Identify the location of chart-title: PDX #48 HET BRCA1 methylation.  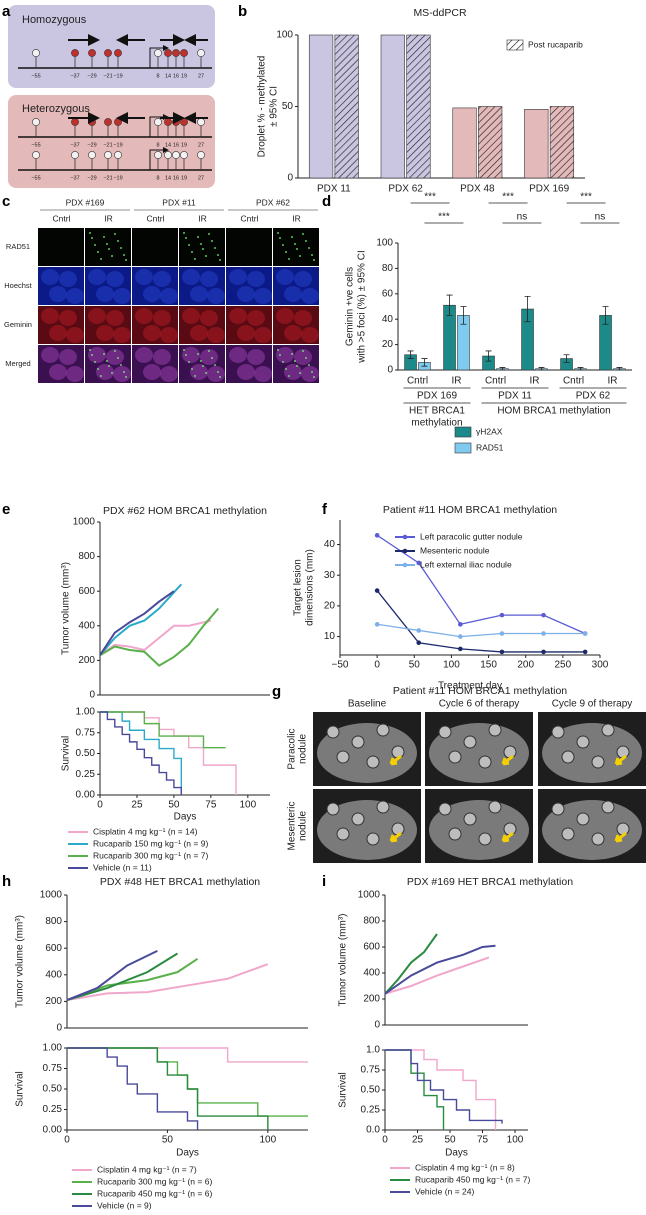
(180, 882).